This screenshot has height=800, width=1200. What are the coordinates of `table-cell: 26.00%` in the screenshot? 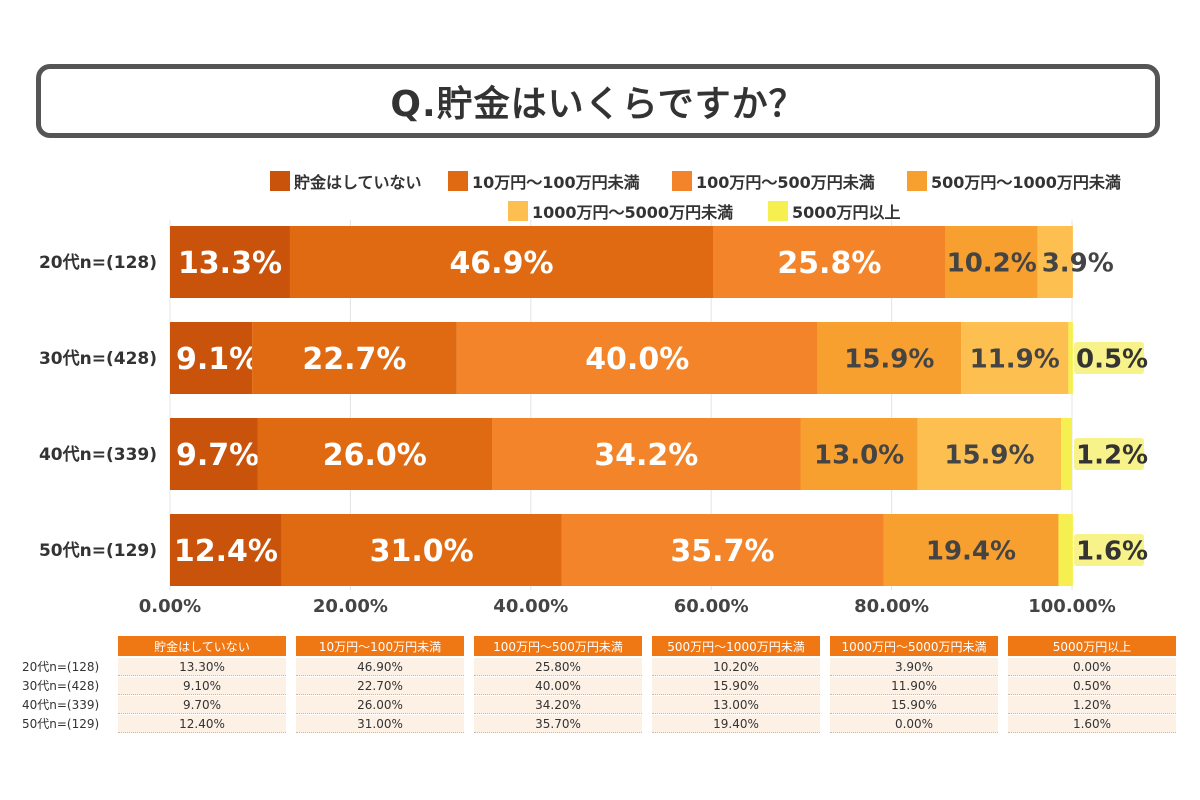 It's located at (380, 705).